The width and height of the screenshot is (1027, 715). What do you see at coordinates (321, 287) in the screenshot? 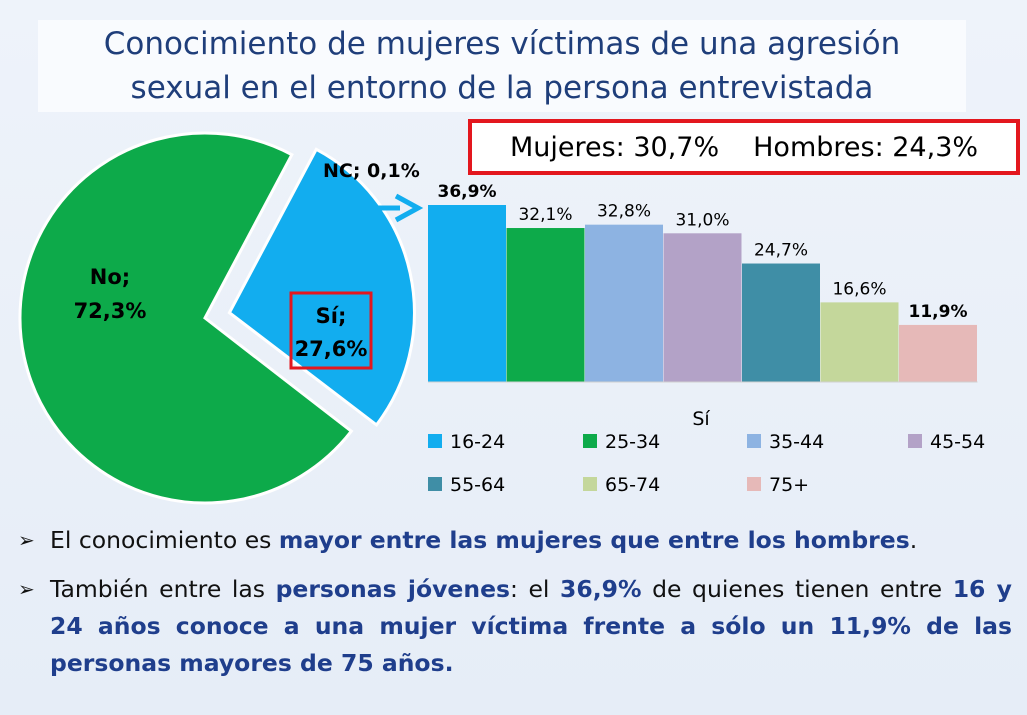
I see `pie-slice-si` at bounding box center [321, 287].